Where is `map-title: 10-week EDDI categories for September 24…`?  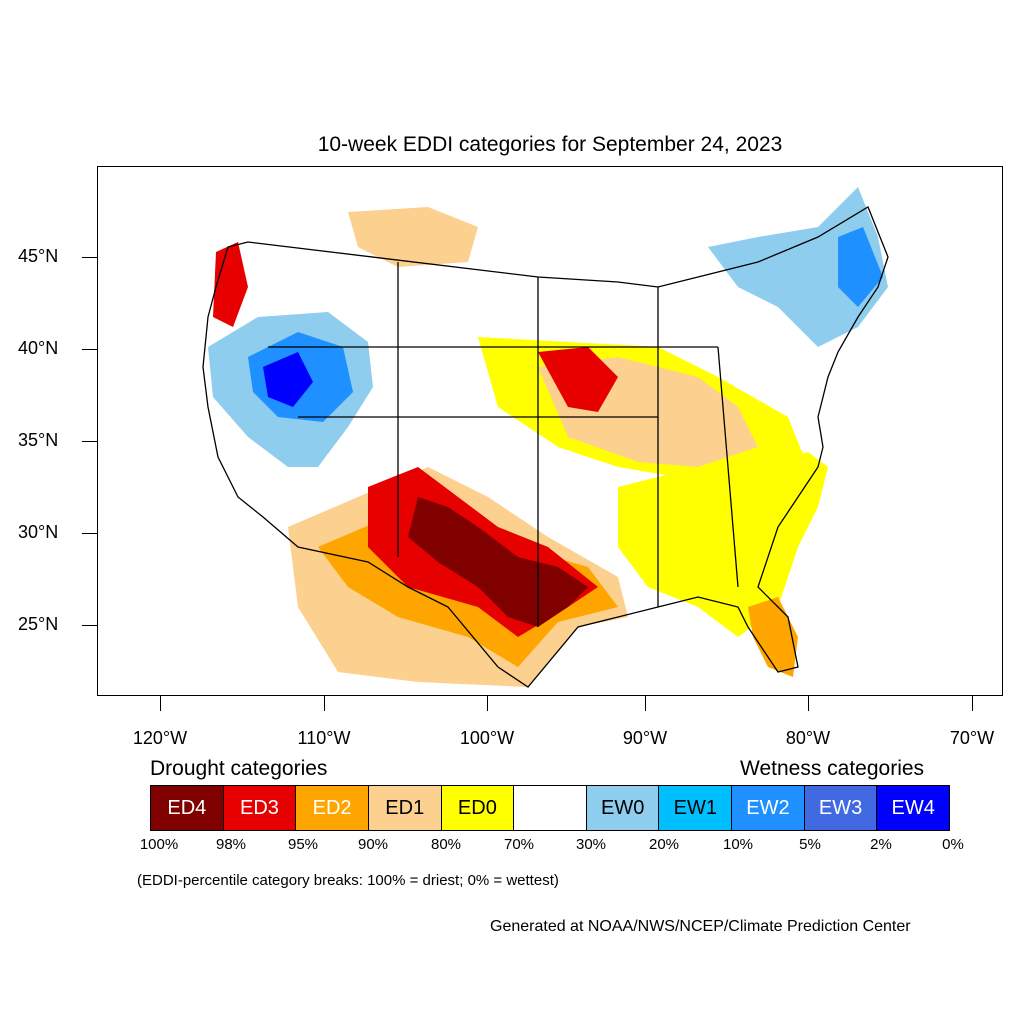 map-title: 10-week EDDI categories for September 24… is located at coordinates (550, 144).